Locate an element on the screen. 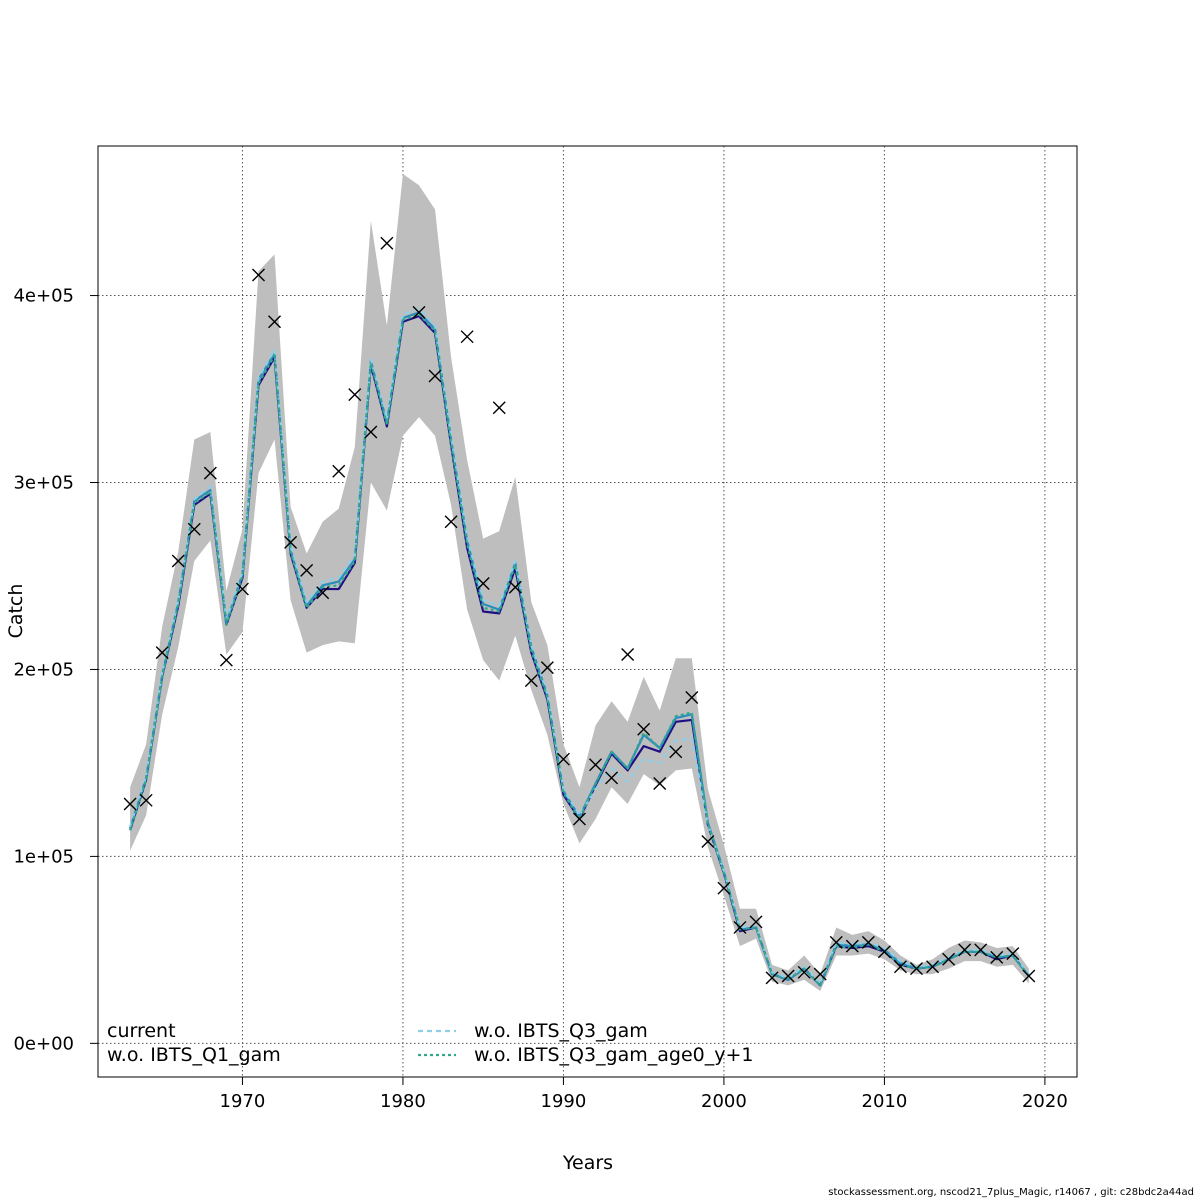  y-tick-label: 0e+00 is located at coordinates (43, 1043).